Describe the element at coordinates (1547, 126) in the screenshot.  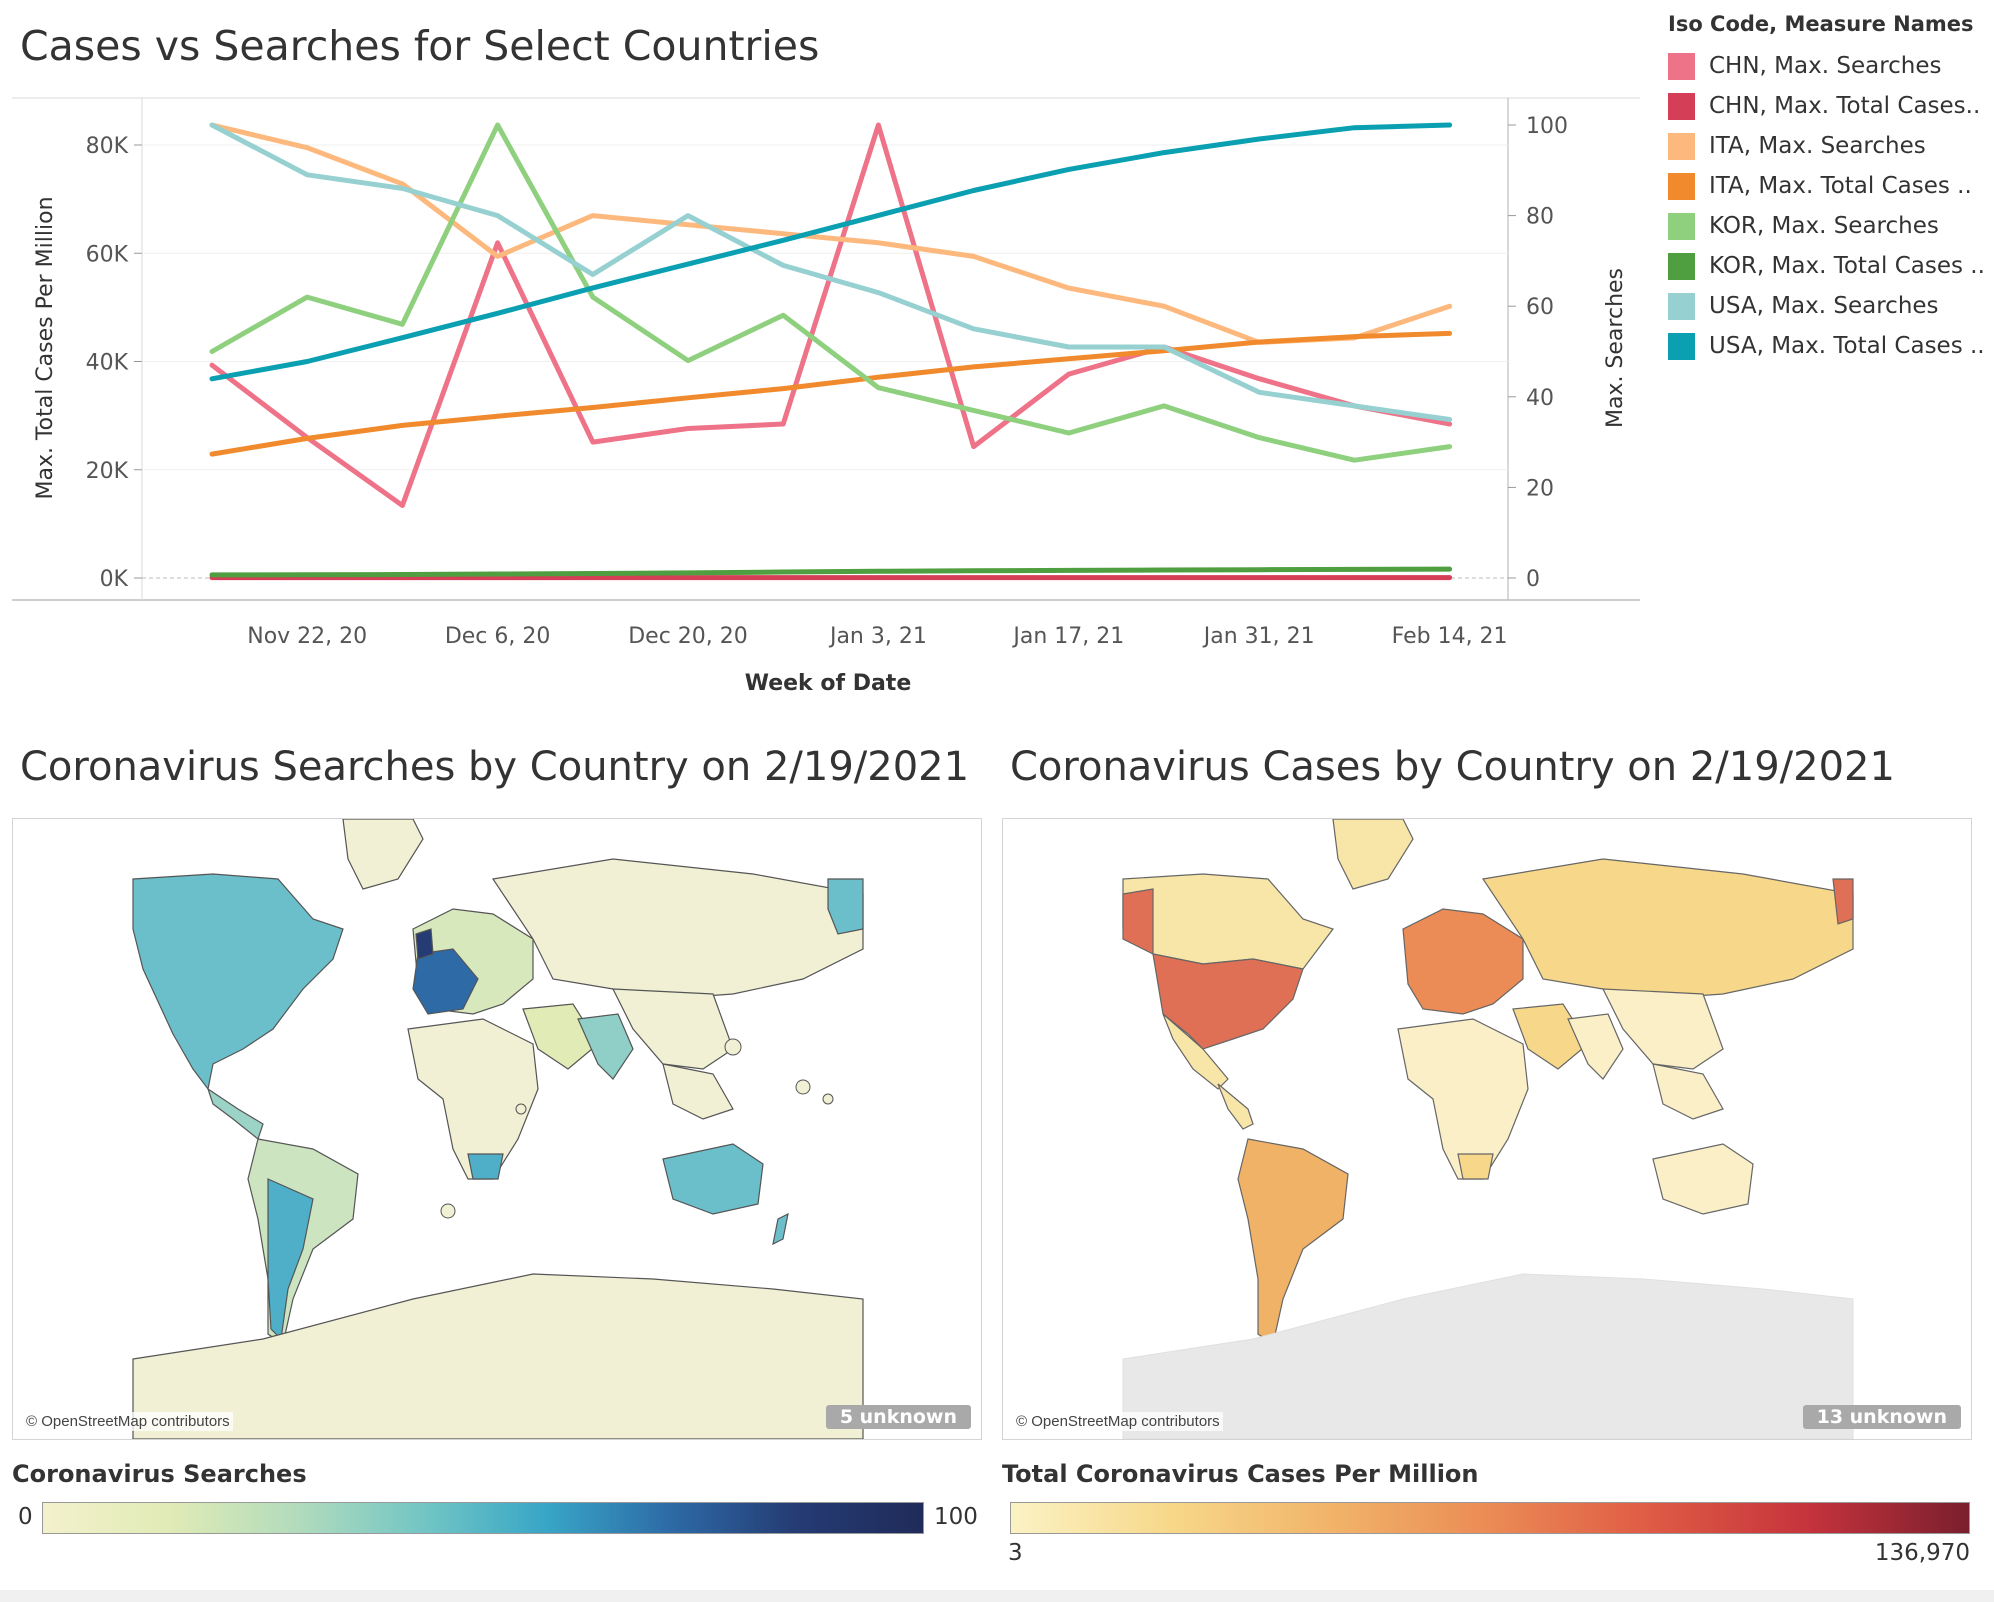
I see `right-tick-label: 100` at that location.